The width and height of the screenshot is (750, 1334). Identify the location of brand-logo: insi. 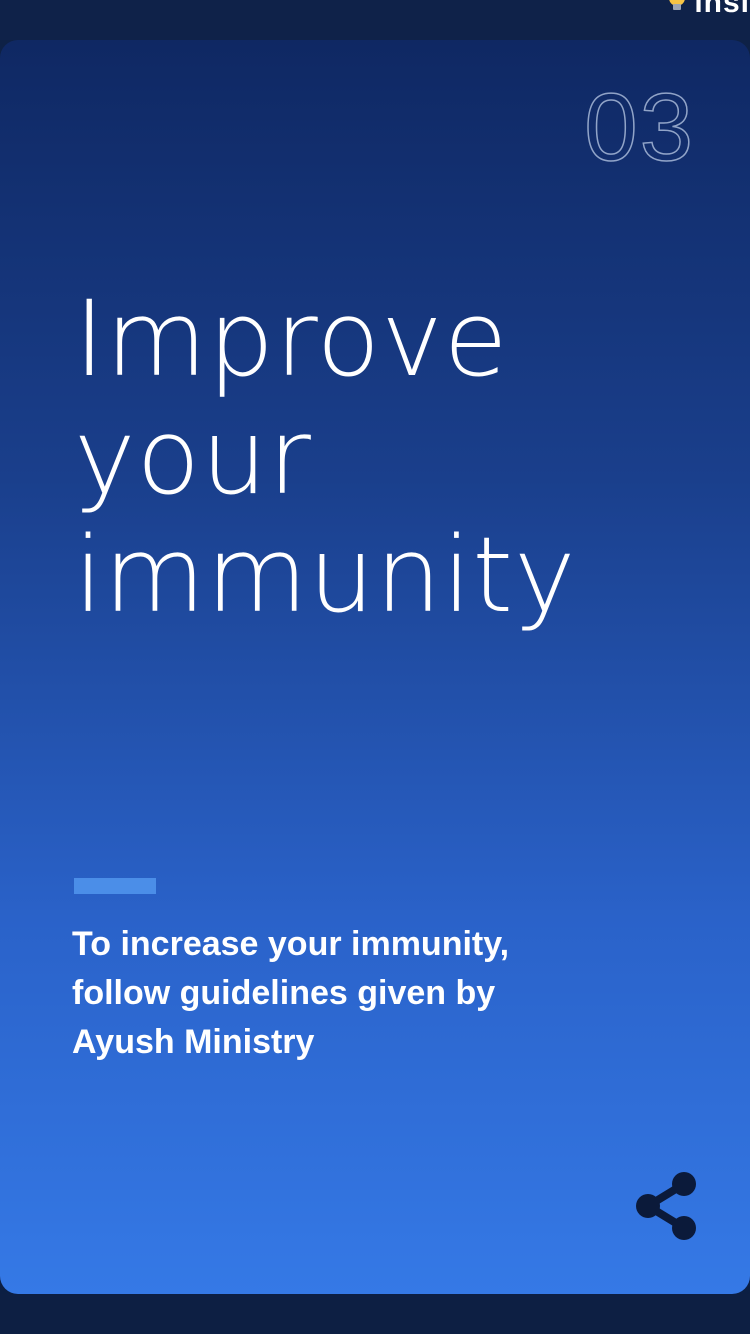
(707, 10).